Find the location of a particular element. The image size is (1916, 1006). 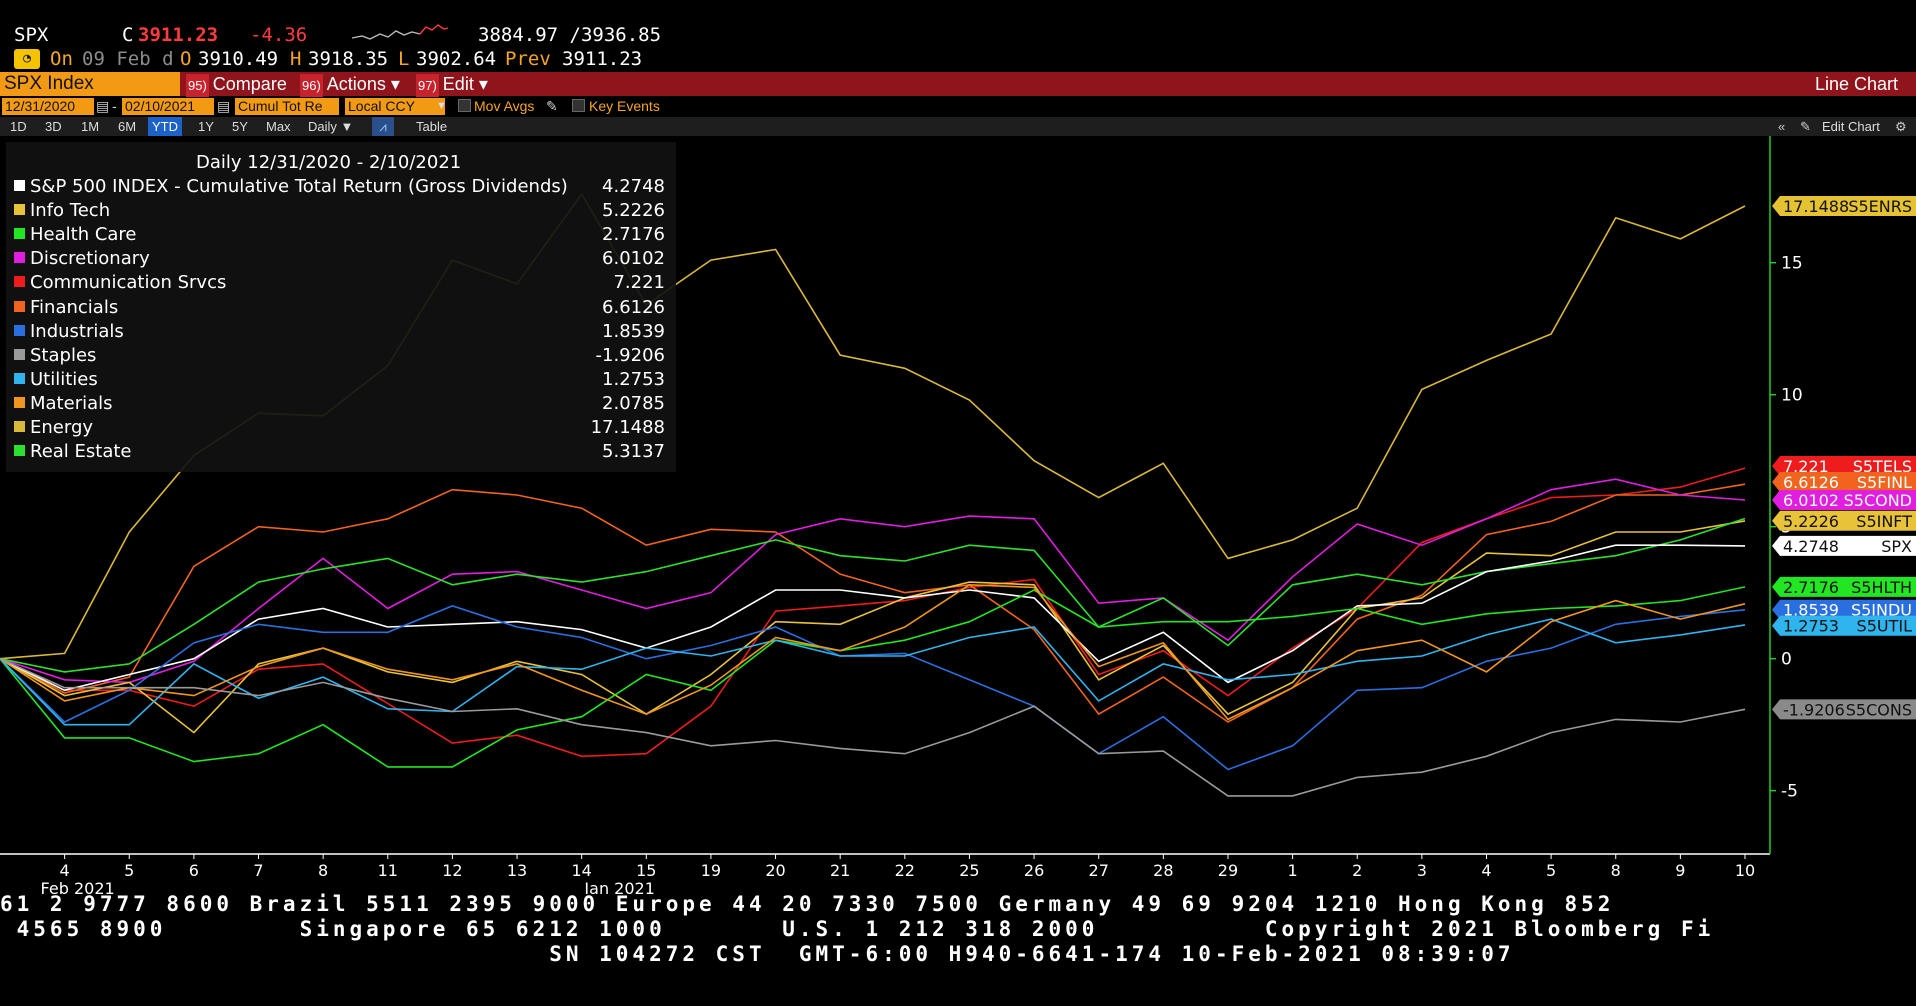

value-tag-value: 2.7176 is located at coordinates (1811, 587).